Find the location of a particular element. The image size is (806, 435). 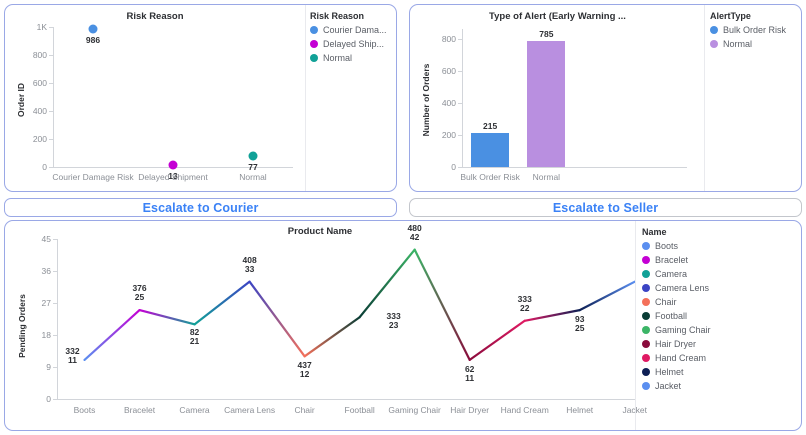

line-point-label: 376 25 is located at coordinates (139, 293).